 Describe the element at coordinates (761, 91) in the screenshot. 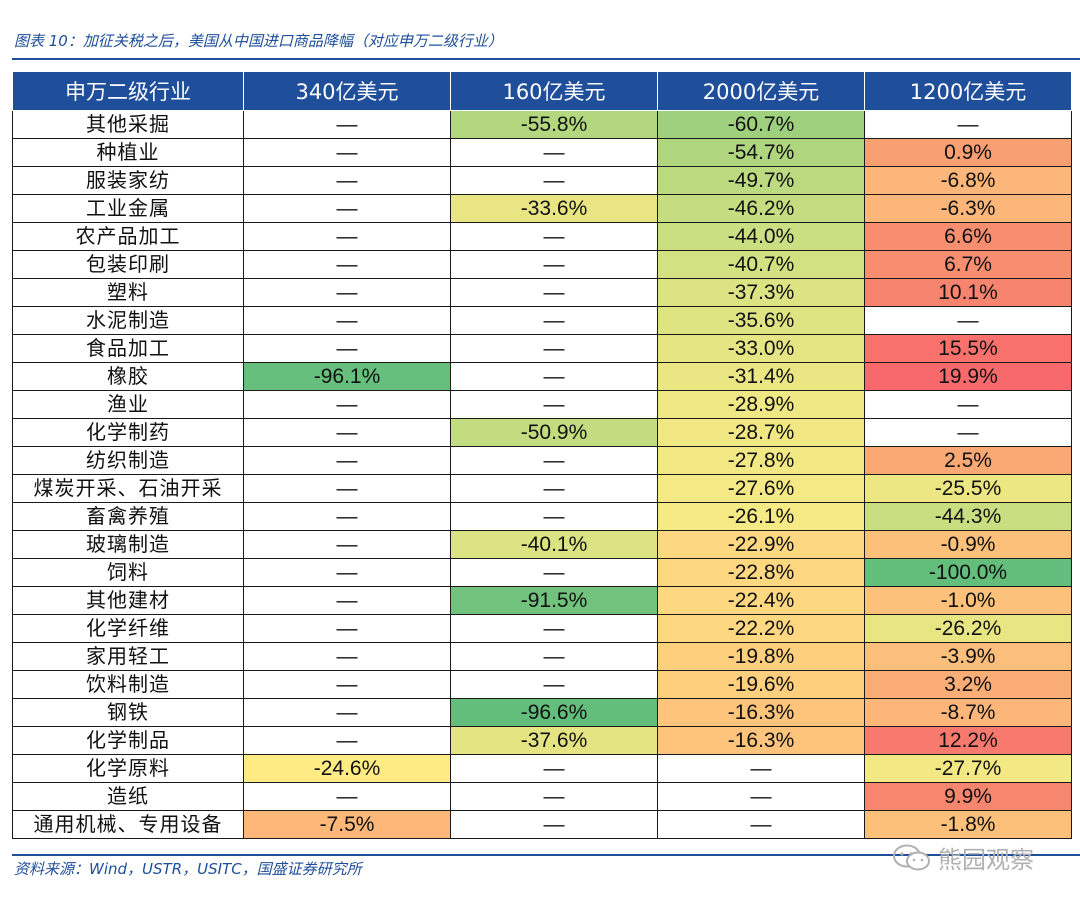

I see `column-header: 2000亿美元` at that location.